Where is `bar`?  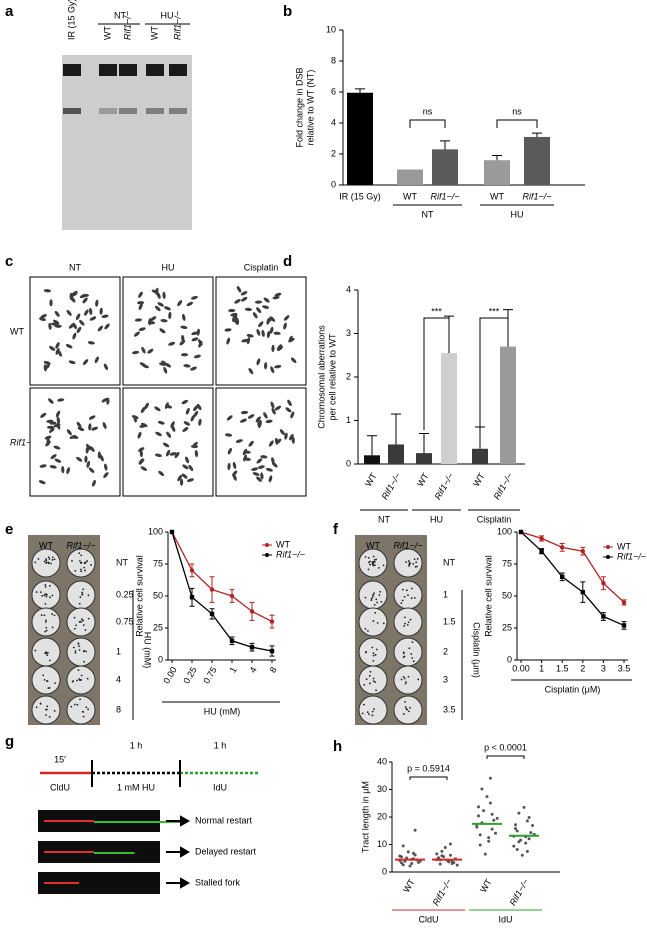 bar is located at coordinates (396, 454).